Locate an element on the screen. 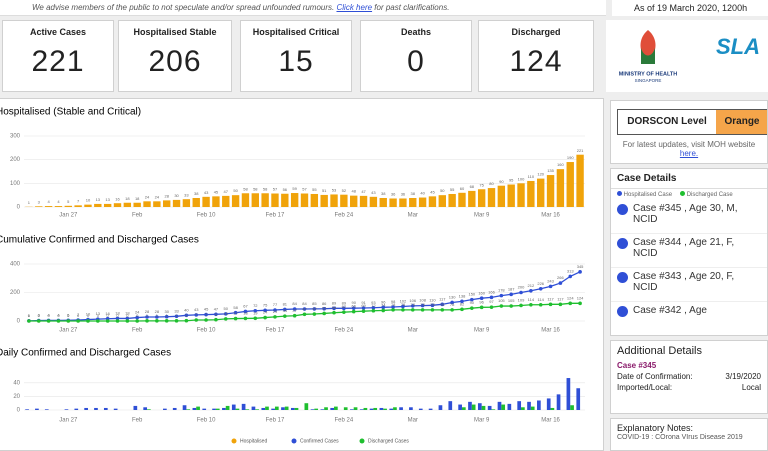  as-of: As of 19 March 2020, 1200h is located at coordinates (690, 8).